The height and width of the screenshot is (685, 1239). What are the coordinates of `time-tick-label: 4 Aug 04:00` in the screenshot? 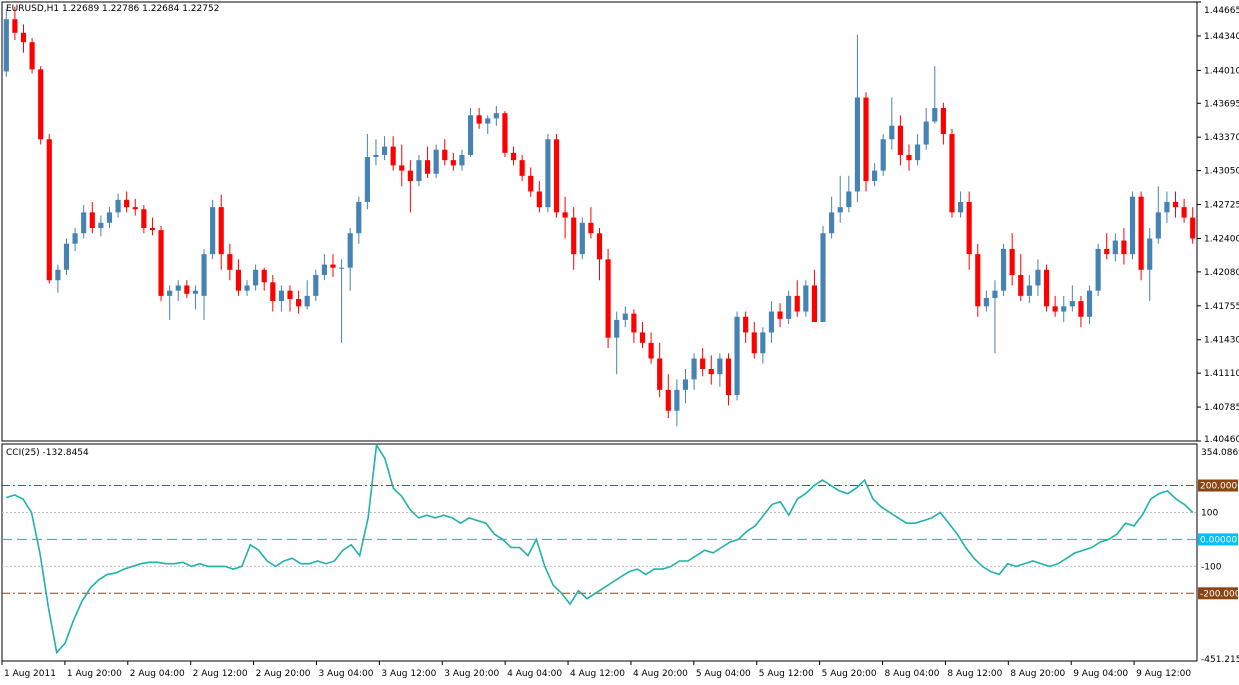 It's located at (534, 674).